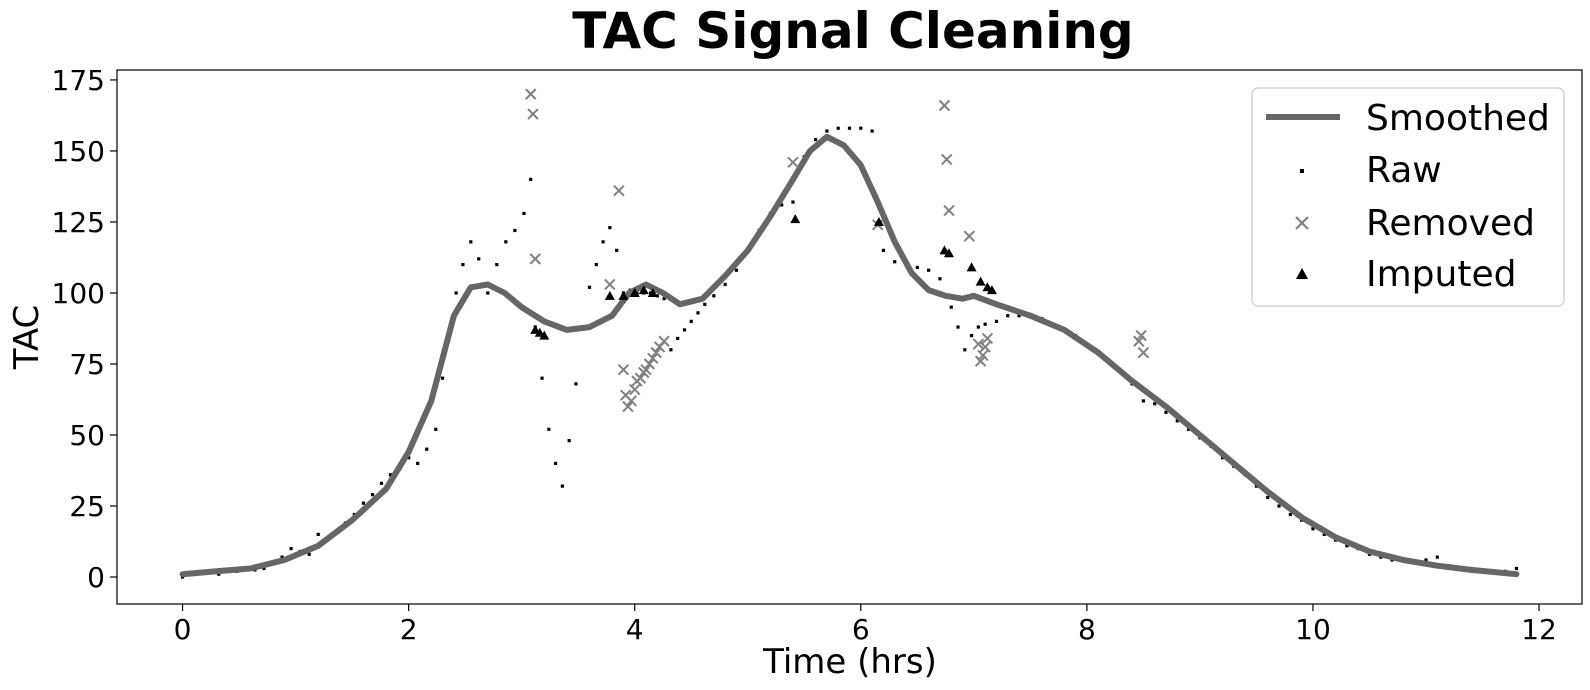 This screenshot has width=1590, height=690. Describe the element at coordinates (1302, 223) in the screenshot. I see `legend-removed-marker` at that location.